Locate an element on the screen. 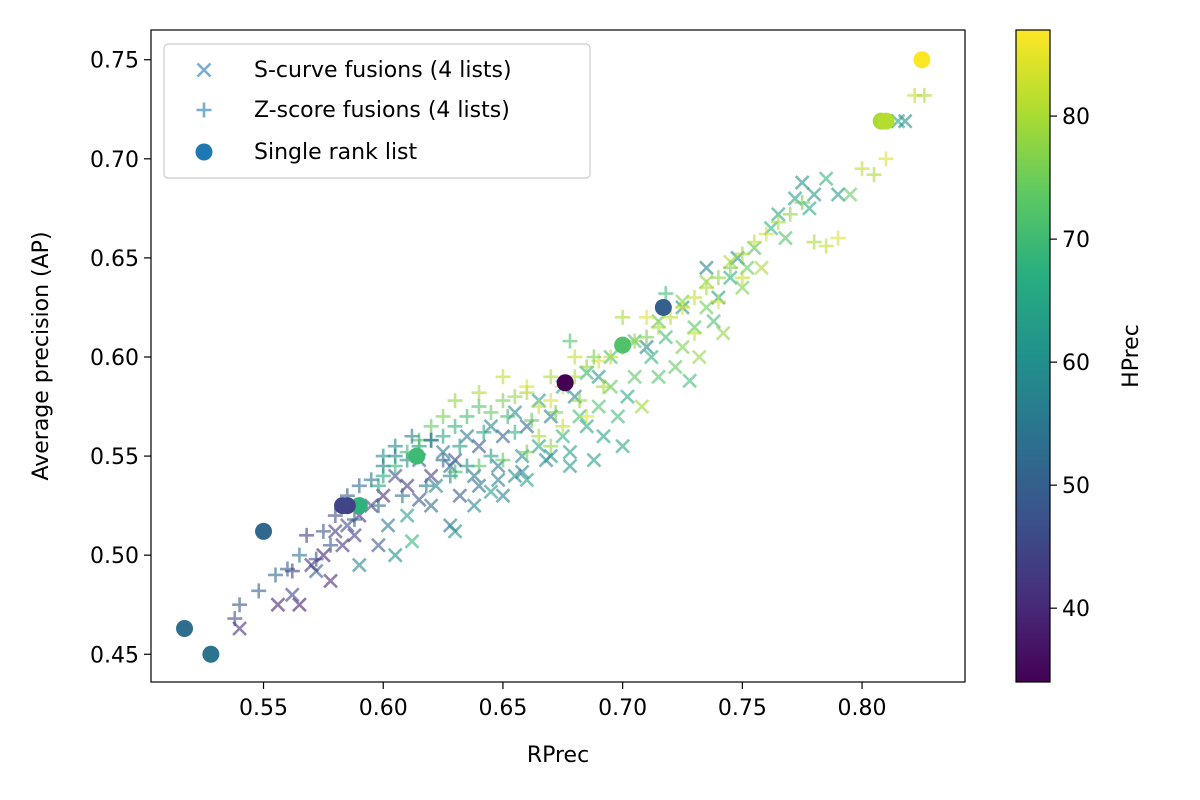  colorbar-tick-label: 80 is located at coordinates (1076, 117).